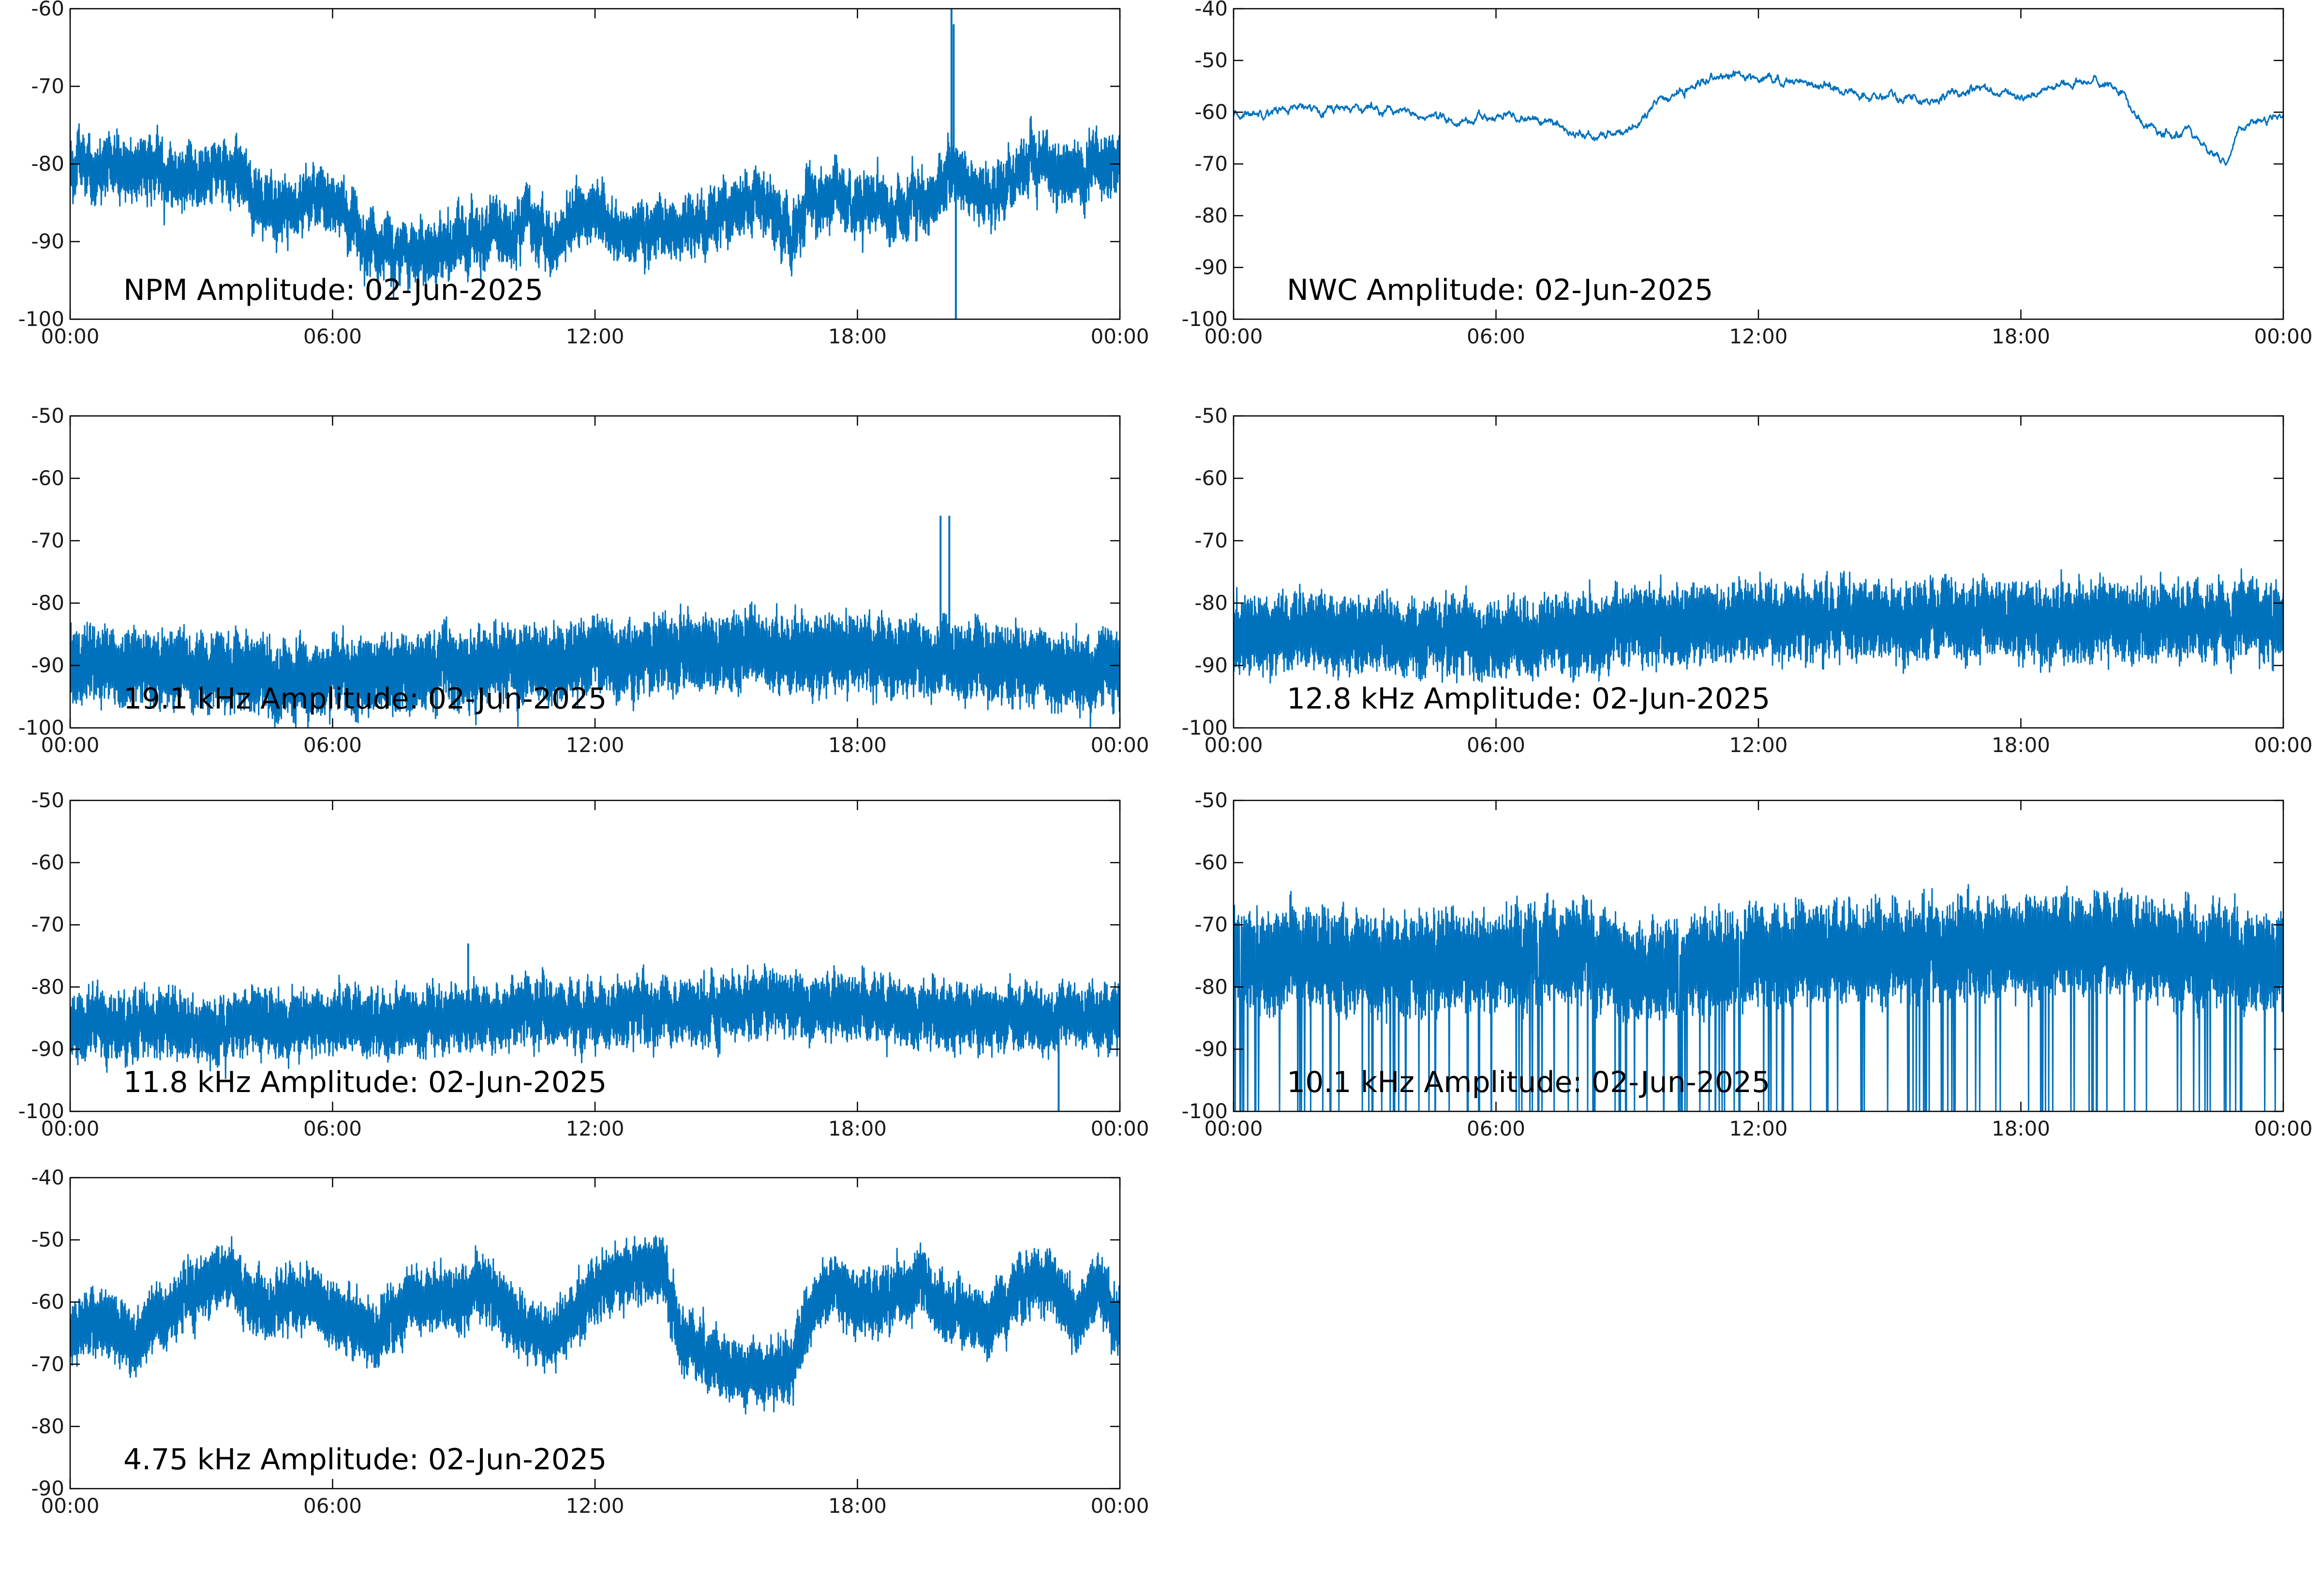  I want to click on panel-title: 4.75 kHz Amplitude: 02-Jun-2025, so click(365, 1460).